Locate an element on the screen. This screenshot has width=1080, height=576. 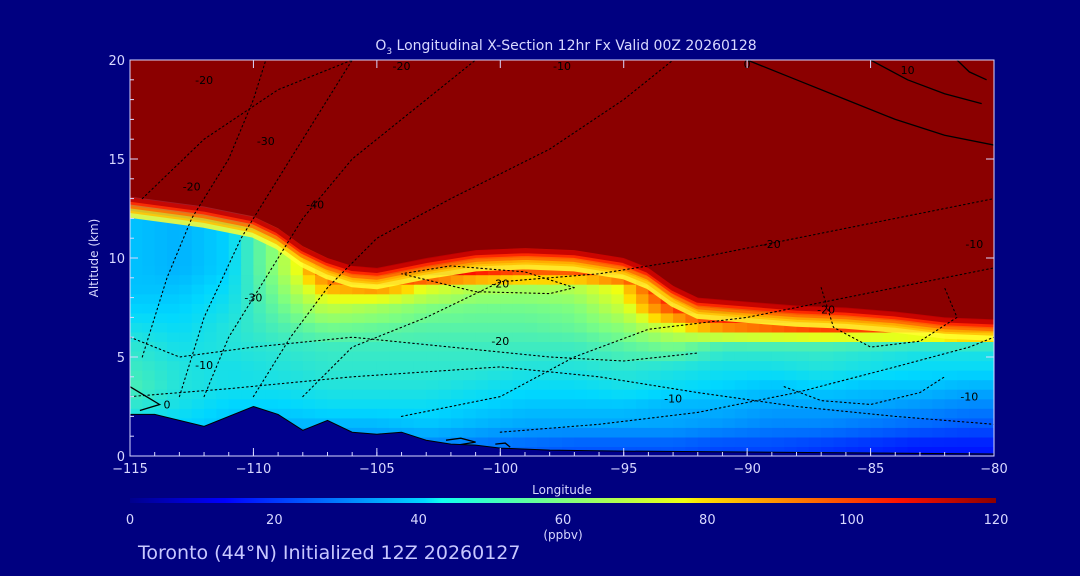
y-axis-label: Altitude (km) is located at coordinates (94, 258).